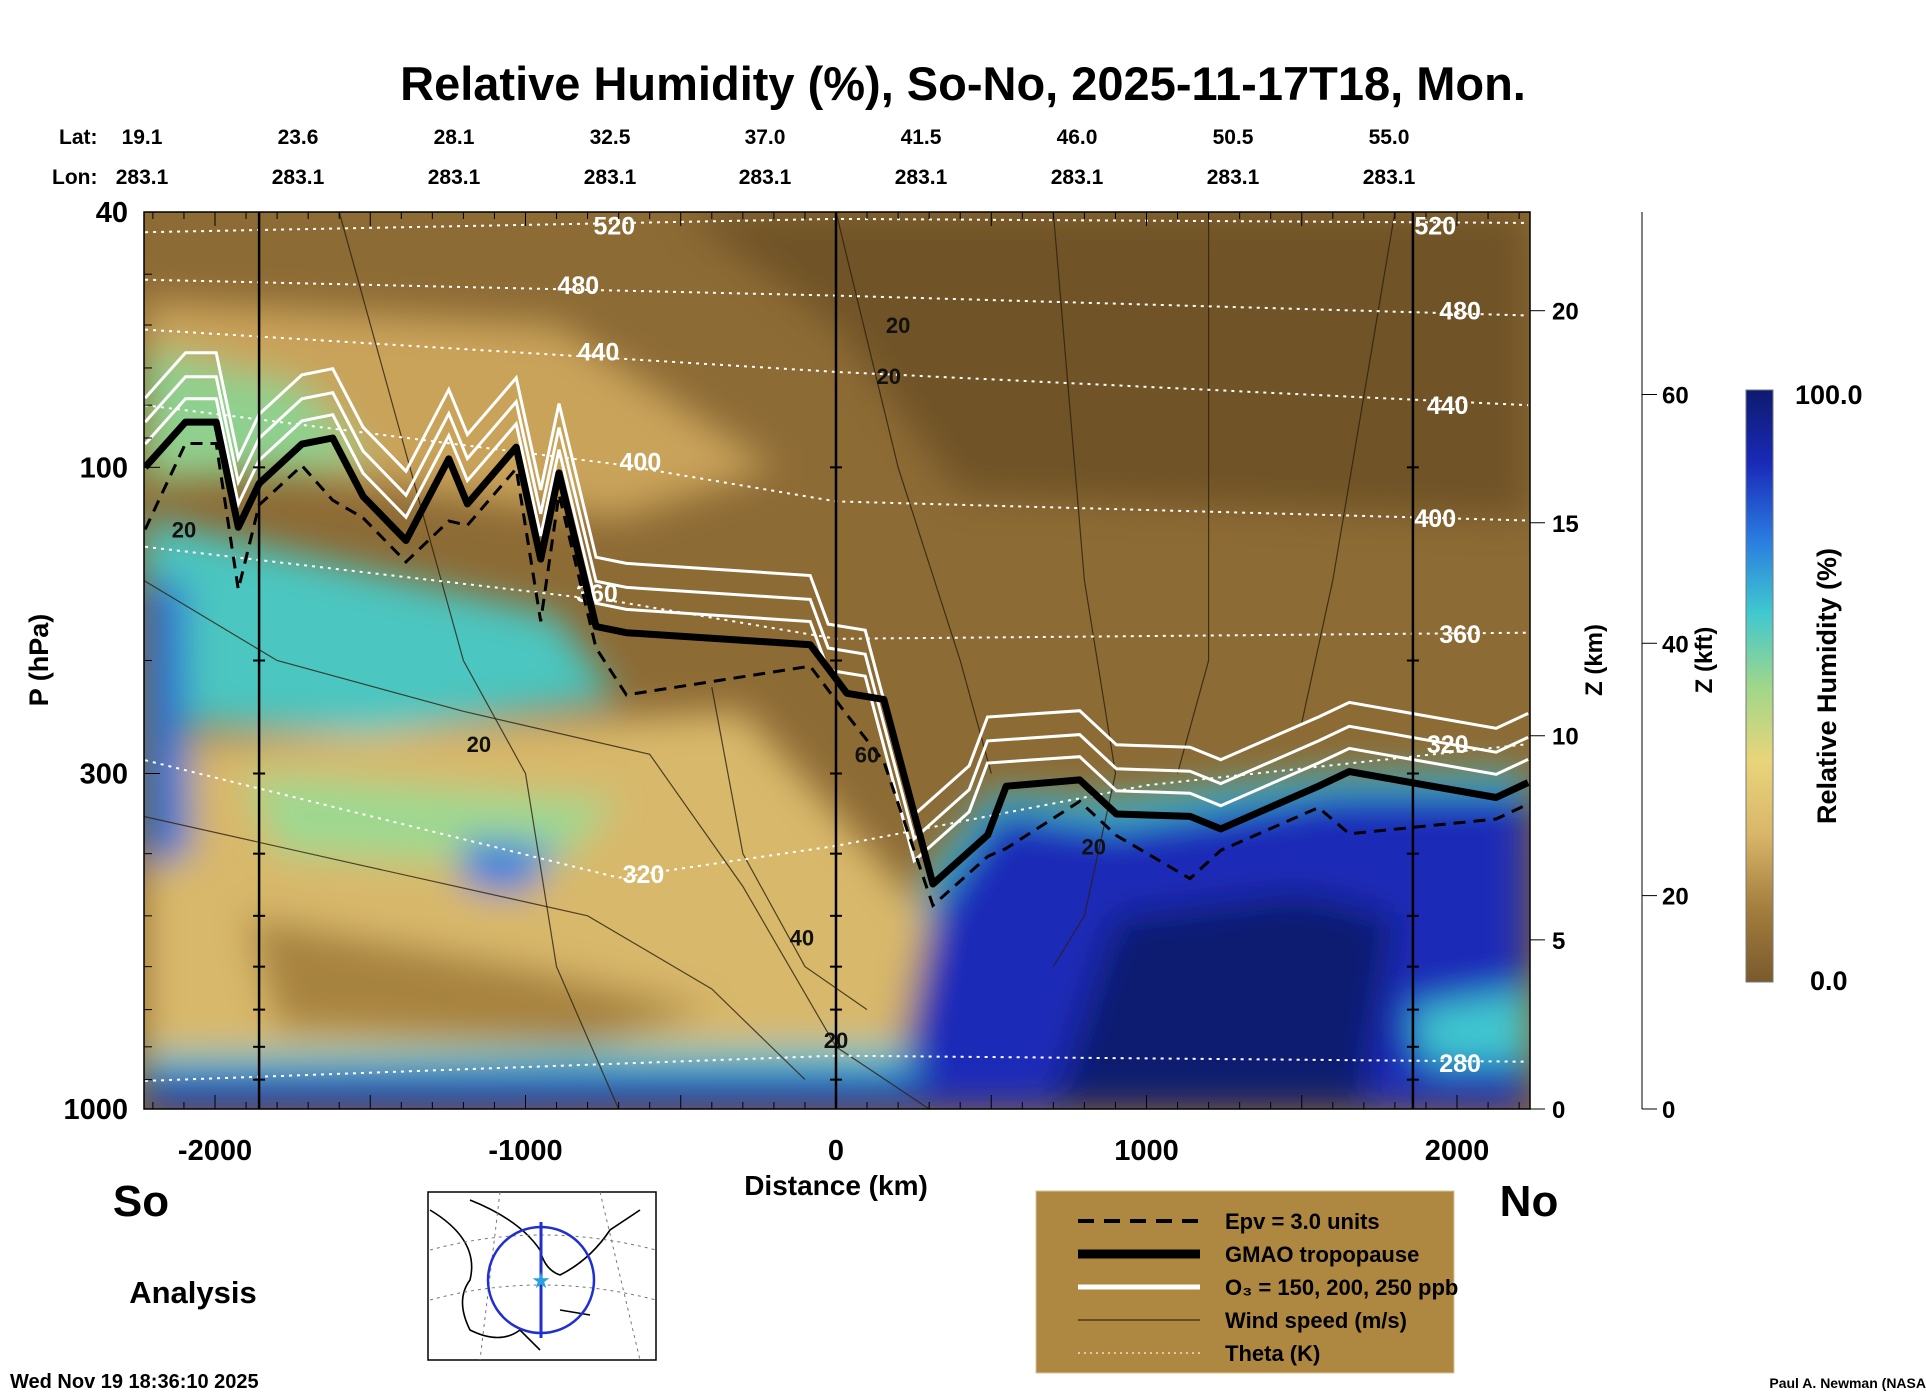 The height and width of the screenshot is (1399, 1926). What do you see at coordinates (525, 1151) in the screenshot?
I see `x-tick-label: -1000` at bounding box center [525, 1151].